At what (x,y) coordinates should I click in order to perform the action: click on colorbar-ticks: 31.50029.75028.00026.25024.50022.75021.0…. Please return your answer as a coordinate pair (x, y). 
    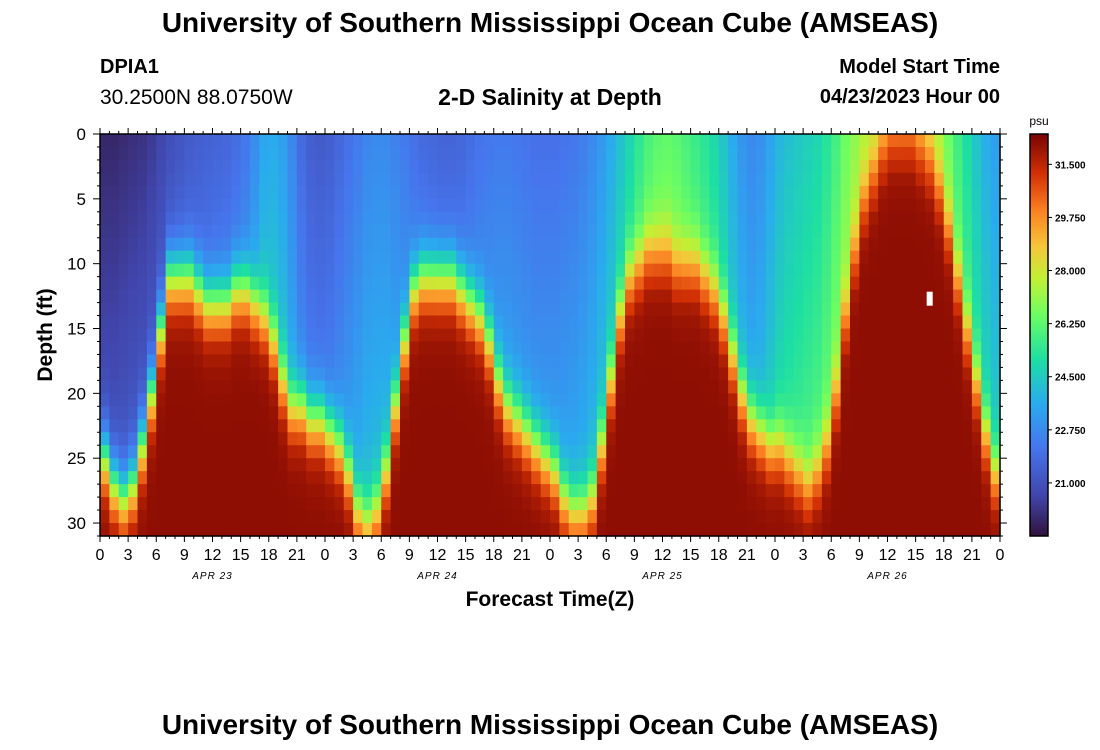
    Looking at the image, I should click on (1067, 325).